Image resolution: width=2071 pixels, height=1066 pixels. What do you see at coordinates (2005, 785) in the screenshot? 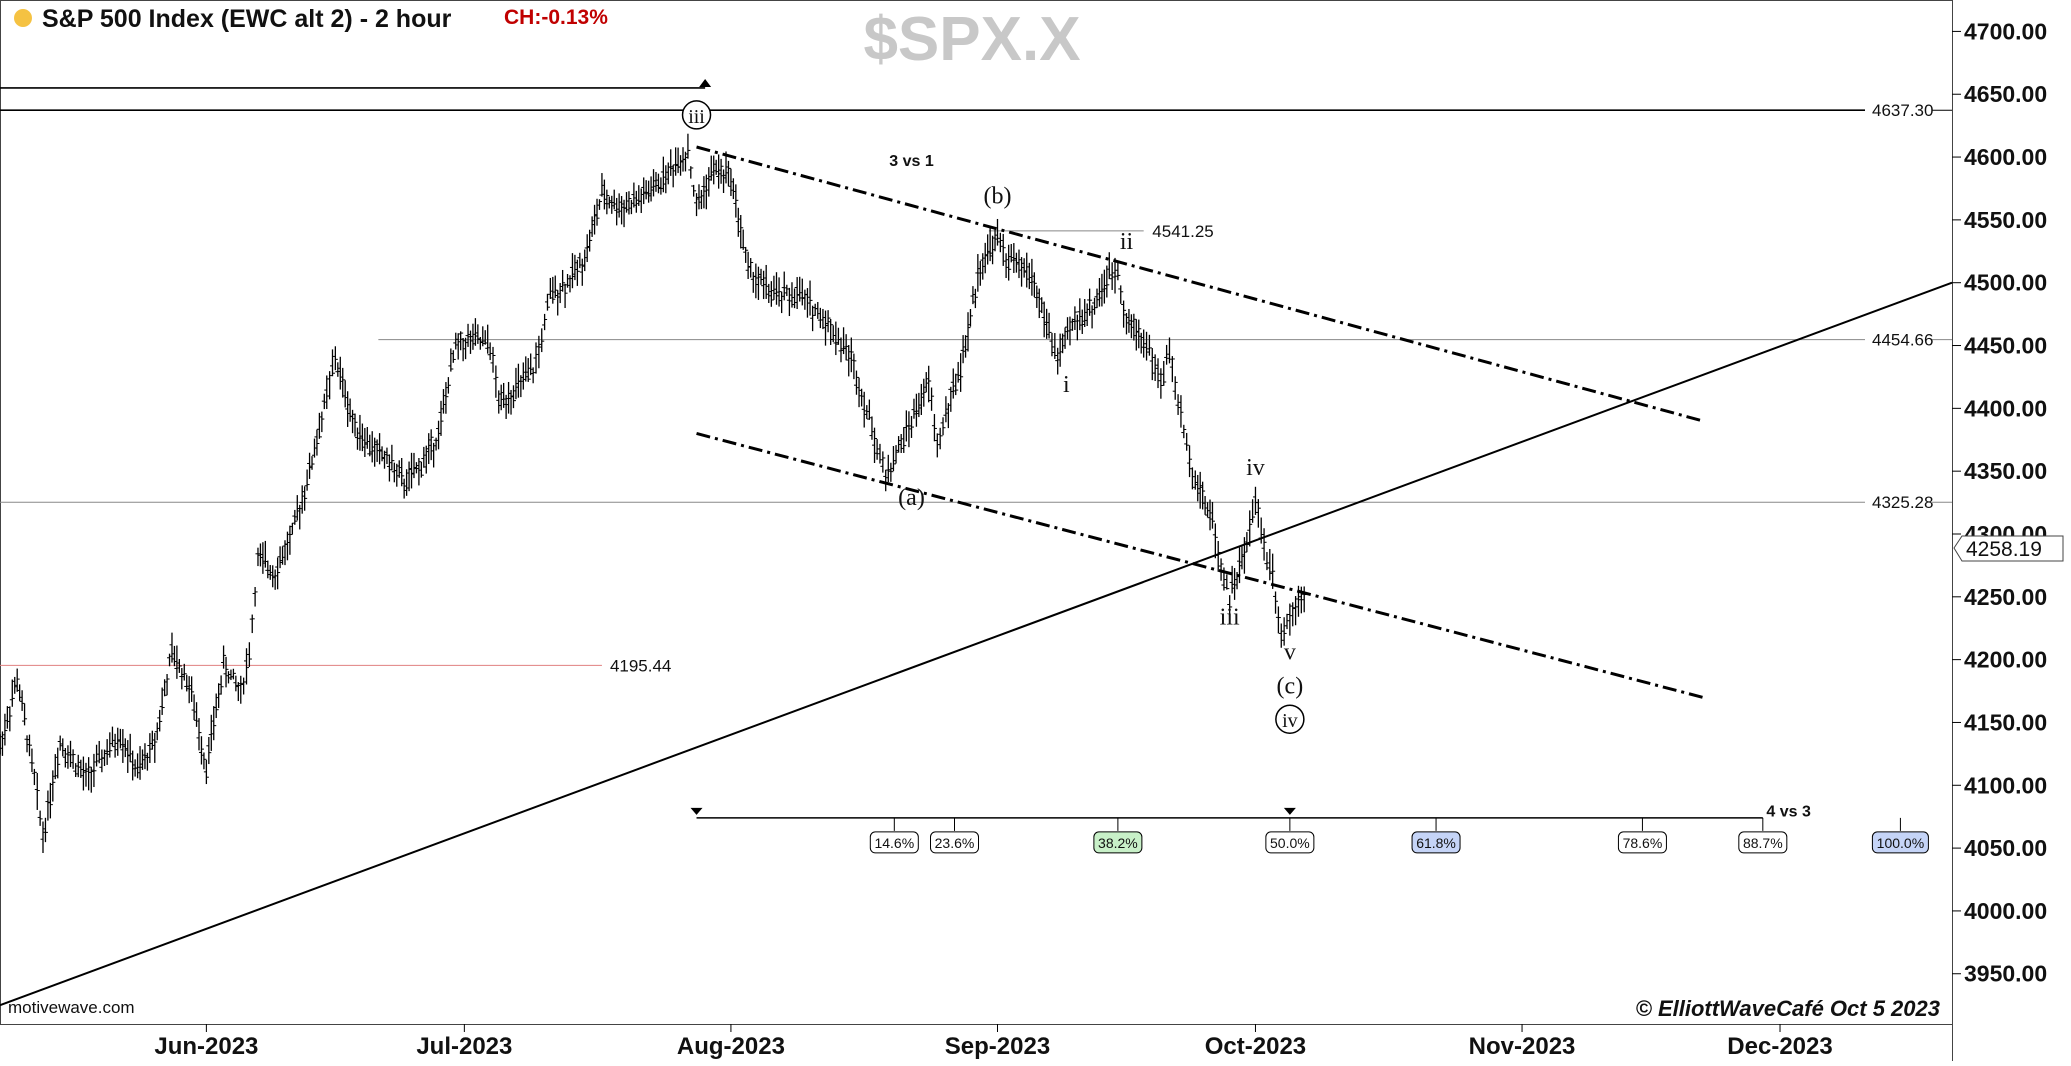
I see `y-tick-label: 4100.00` at bounding box center [2005, 785].